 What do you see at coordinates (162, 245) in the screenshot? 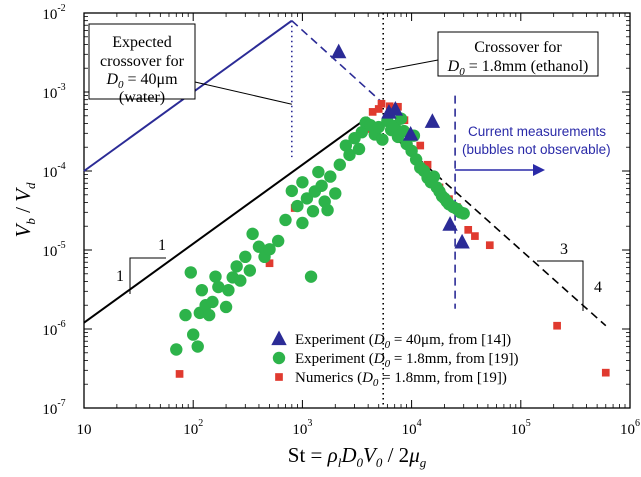
I see `slope-label: 1` at bounding box center [162, 245].